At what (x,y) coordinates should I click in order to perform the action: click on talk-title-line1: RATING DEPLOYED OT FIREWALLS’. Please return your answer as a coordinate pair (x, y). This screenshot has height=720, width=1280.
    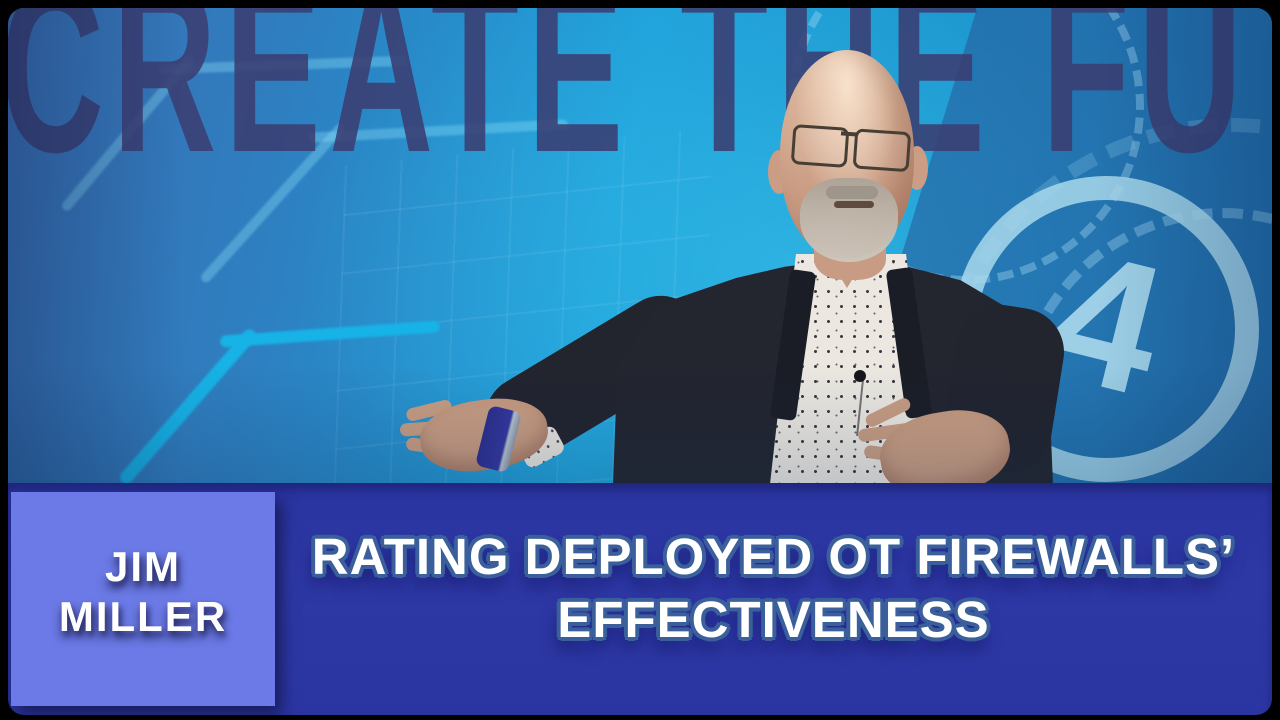
    Looking at the image, I should click on (773, 556).